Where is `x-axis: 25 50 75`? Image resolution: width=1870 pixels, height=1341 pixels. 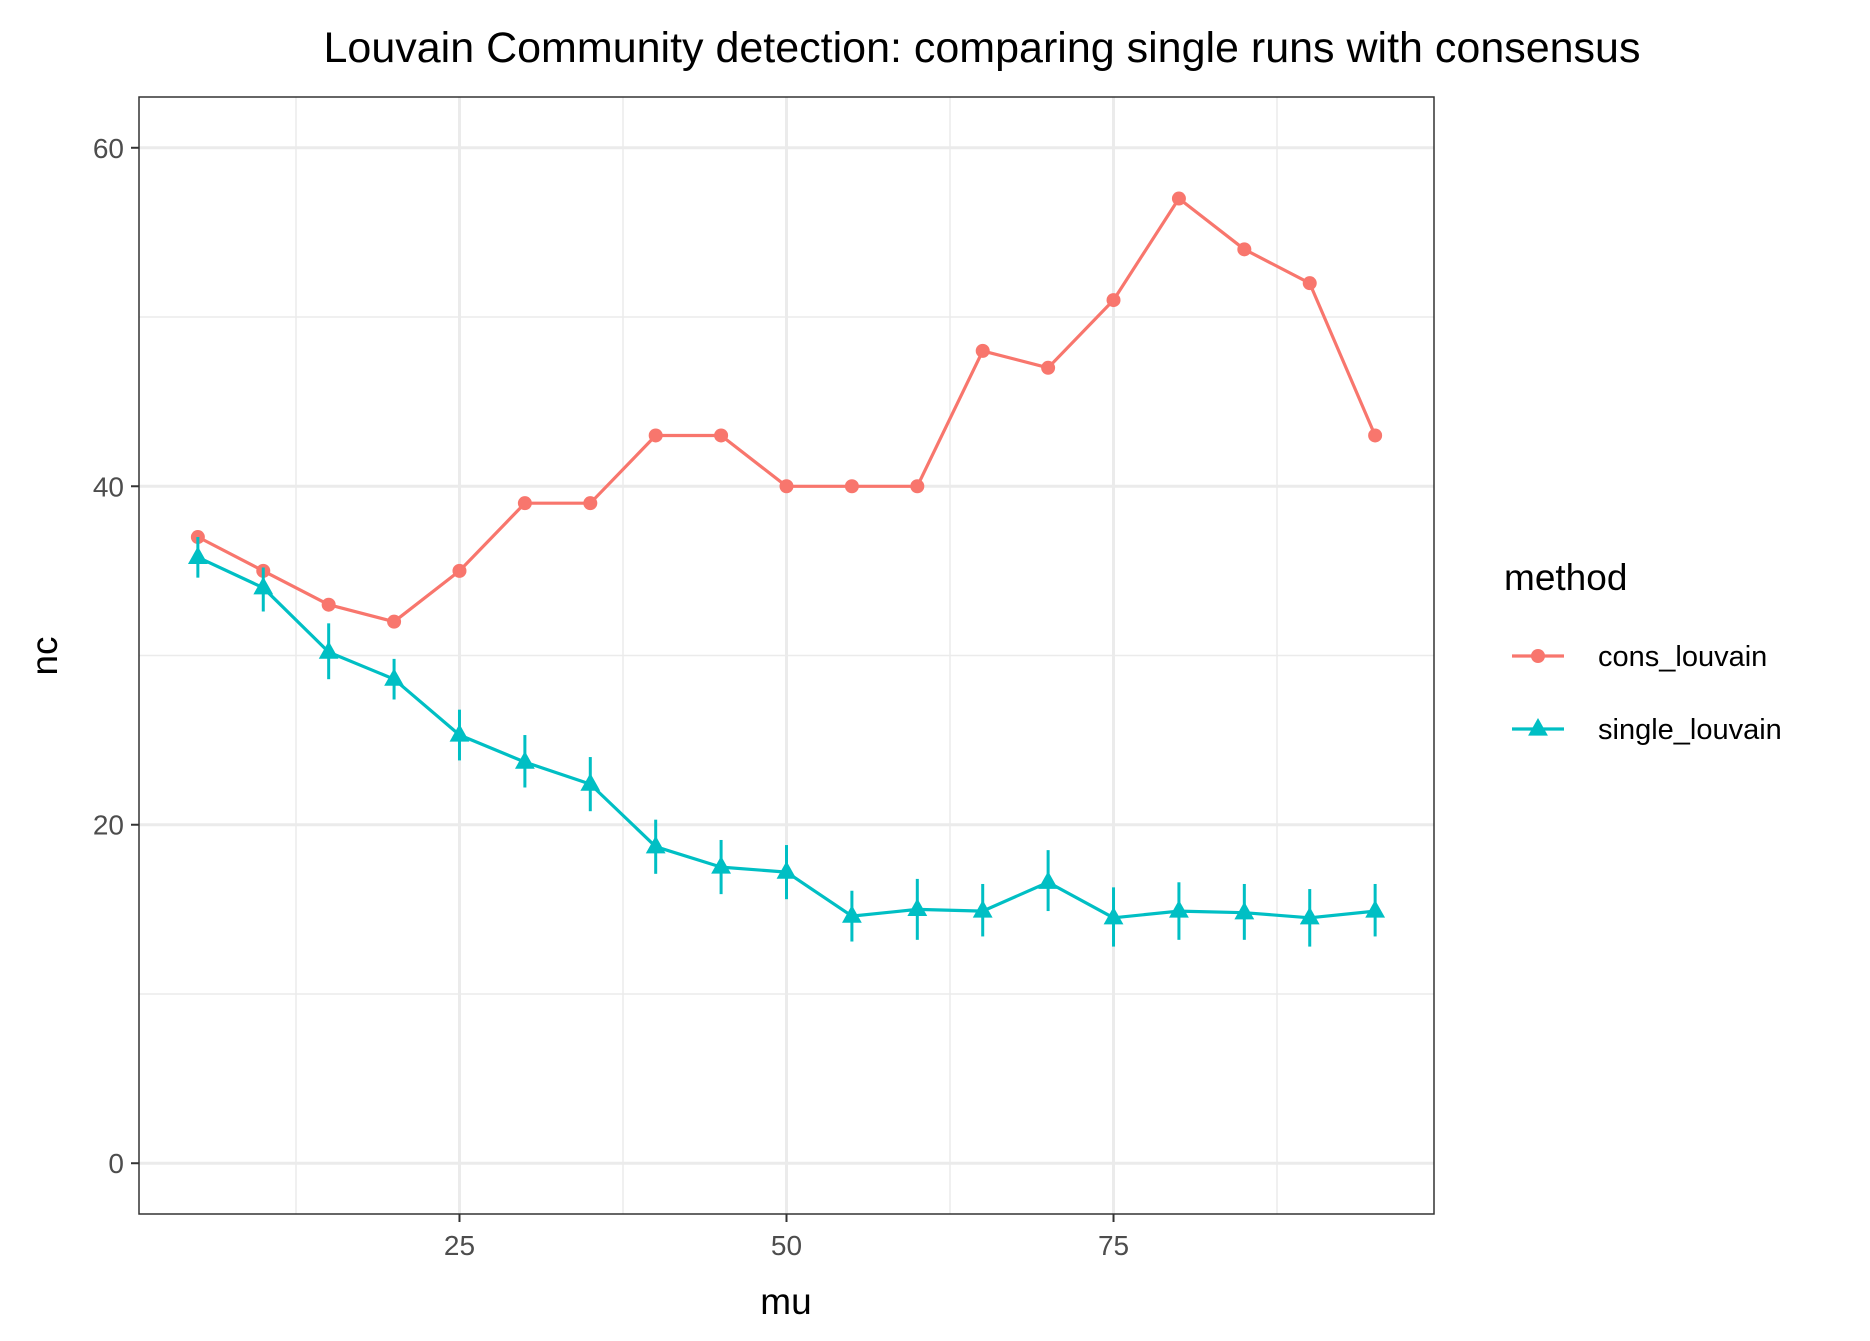 x-axis: 25 50 75 is located at coordinates (786, 1237).